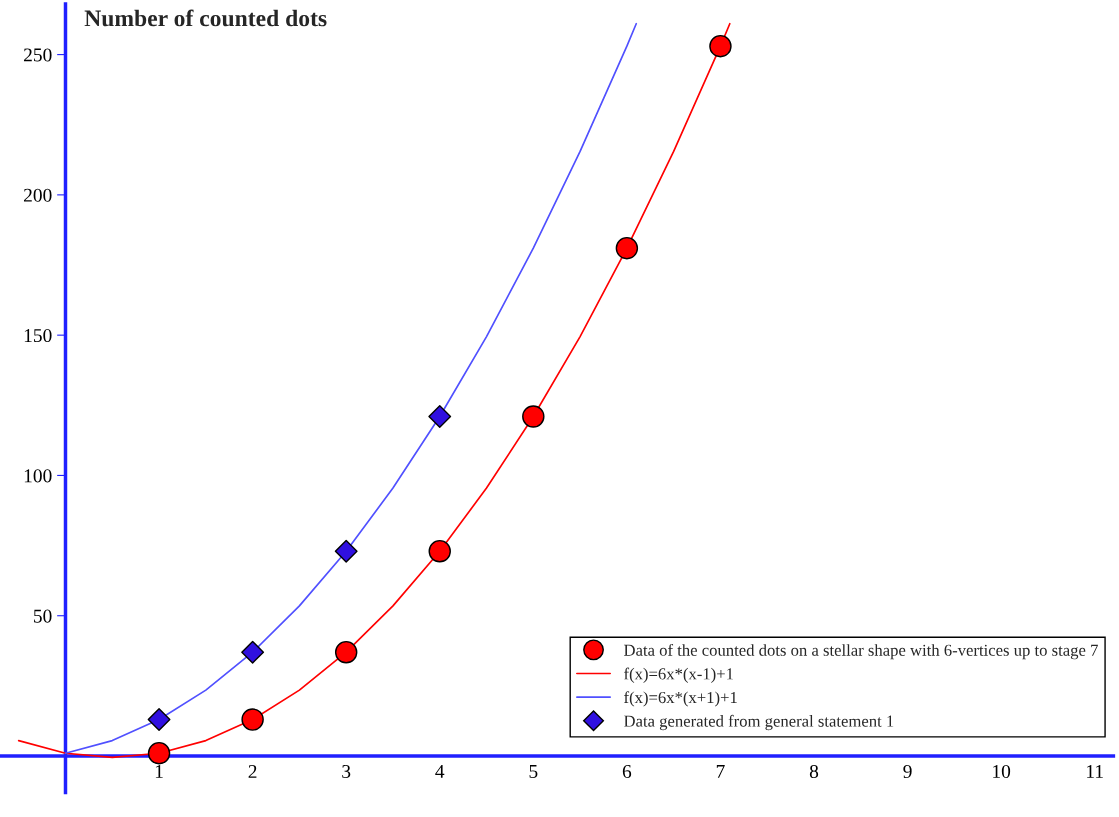 The height and width of the screenshot is (817, 1119). Describe the element at coordinates (861, 651) in the screenshot. I see `legend-label: Data of the counted dots on a stellar shape with 6-vertices up to stage 7` at that location.